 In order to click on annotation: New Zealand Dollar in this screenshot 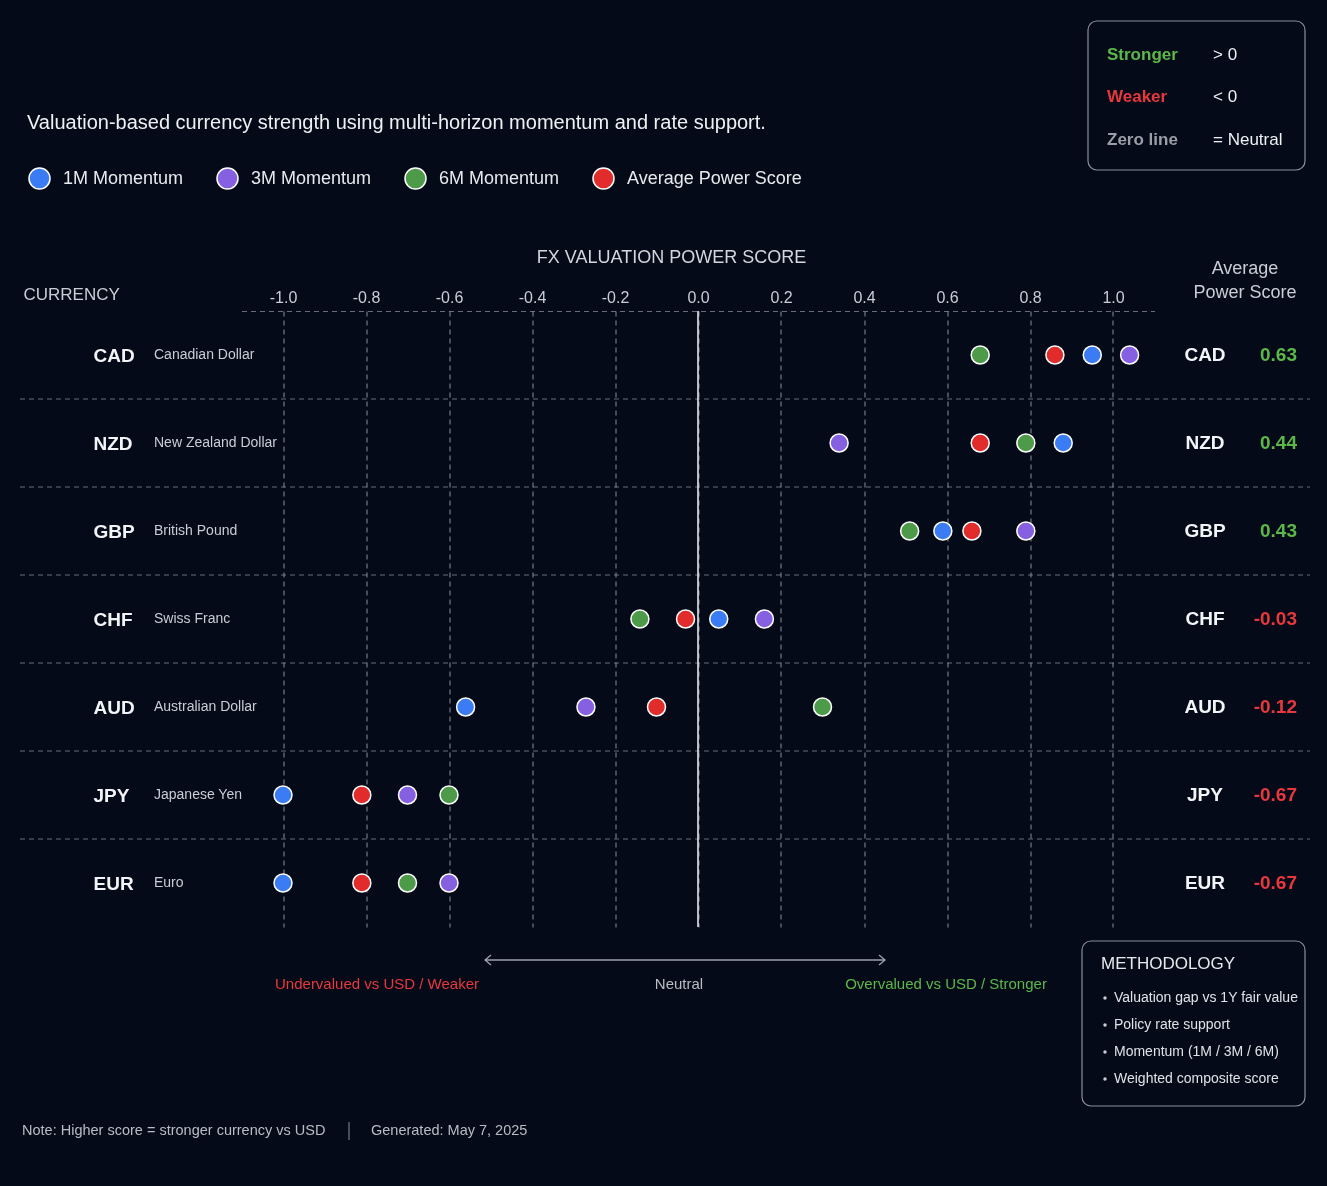, I will do `click(216, 442)`.